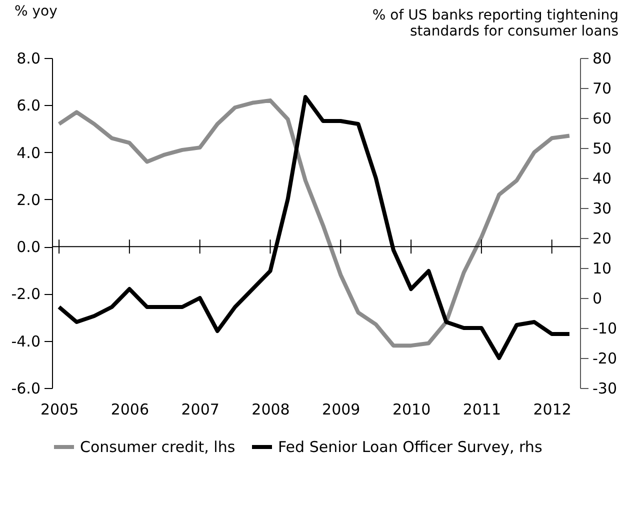  I want to click on x-tick-label: 2012, so click(552, 409).